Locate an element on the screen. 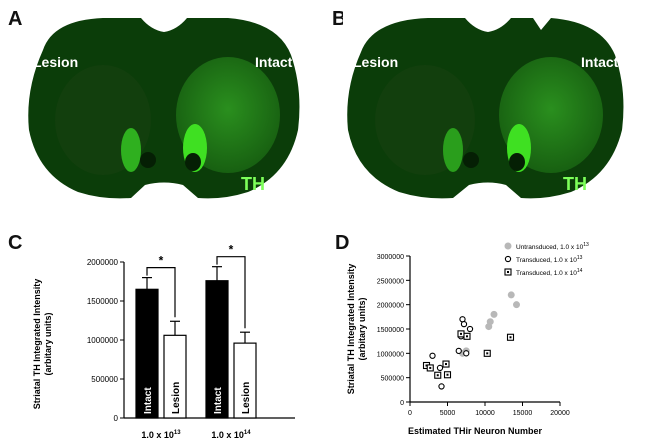 The image size is (646, 446). x-tick-label: 5000 is located at coordinates (448, 413).